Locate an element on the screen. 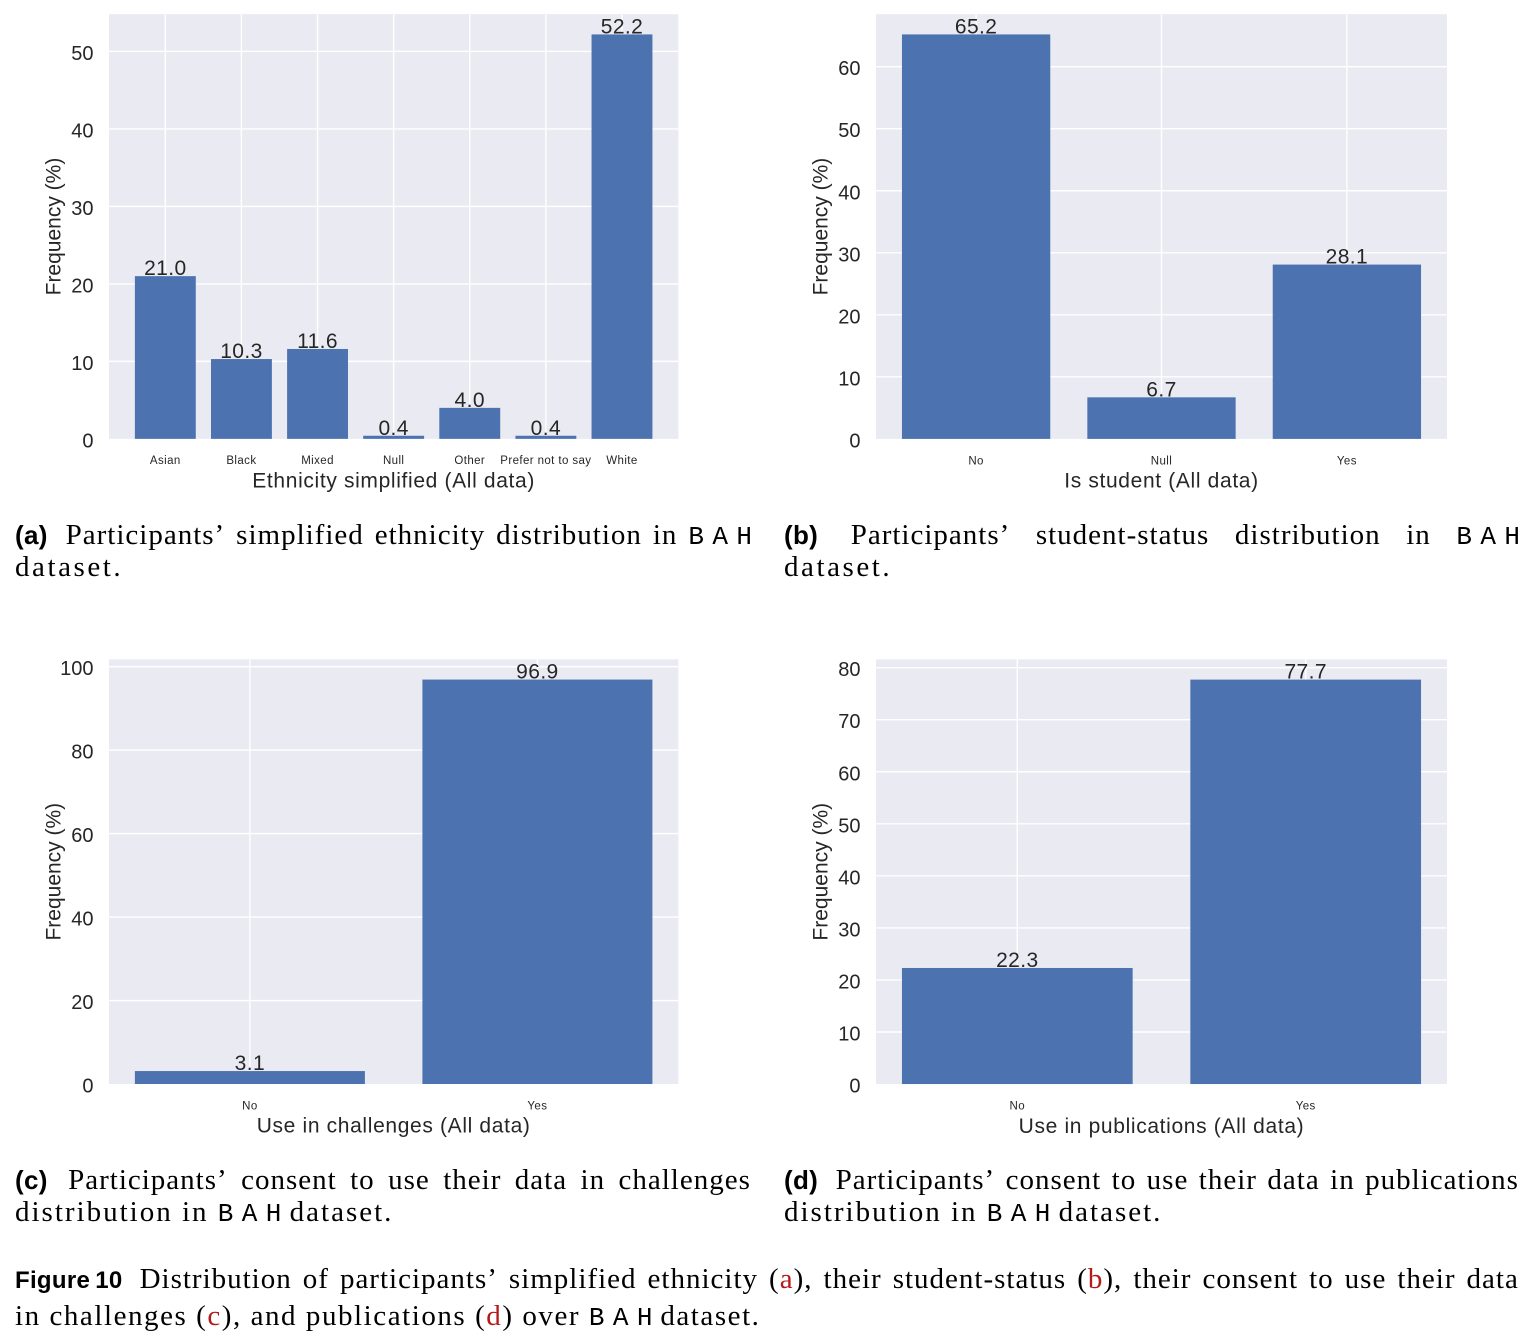  svg-text: 52.2 is located at coordinates (622, 26).